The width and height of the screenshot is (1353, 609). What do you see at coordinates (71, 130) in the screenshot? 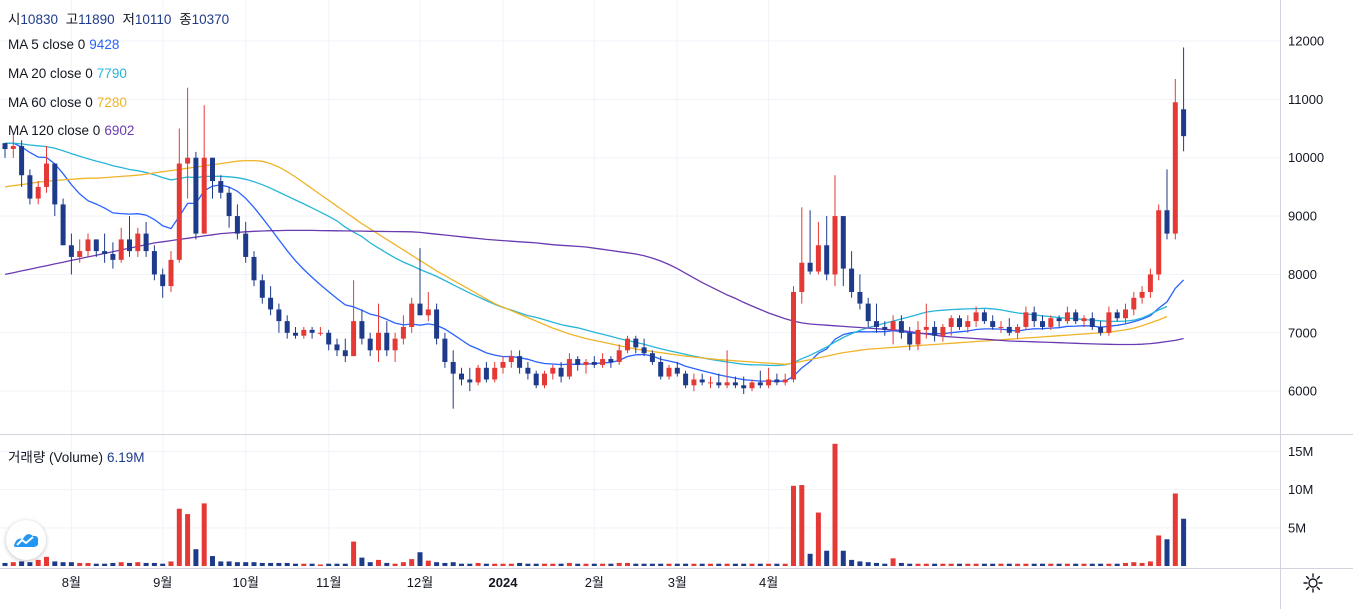
I see `ma120-legend: MA 120 close 0 6902` at bounding box center [71, 130].